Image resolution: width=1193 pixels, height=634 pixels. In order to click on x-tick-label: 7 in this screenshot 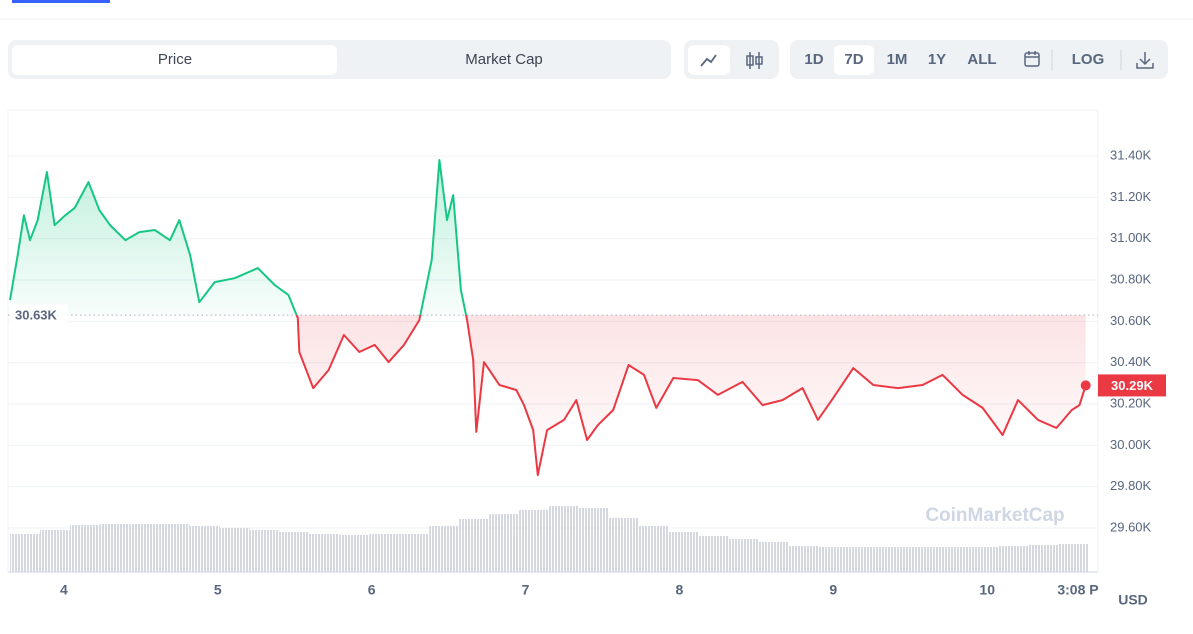, I will do `click(526, 590)`.